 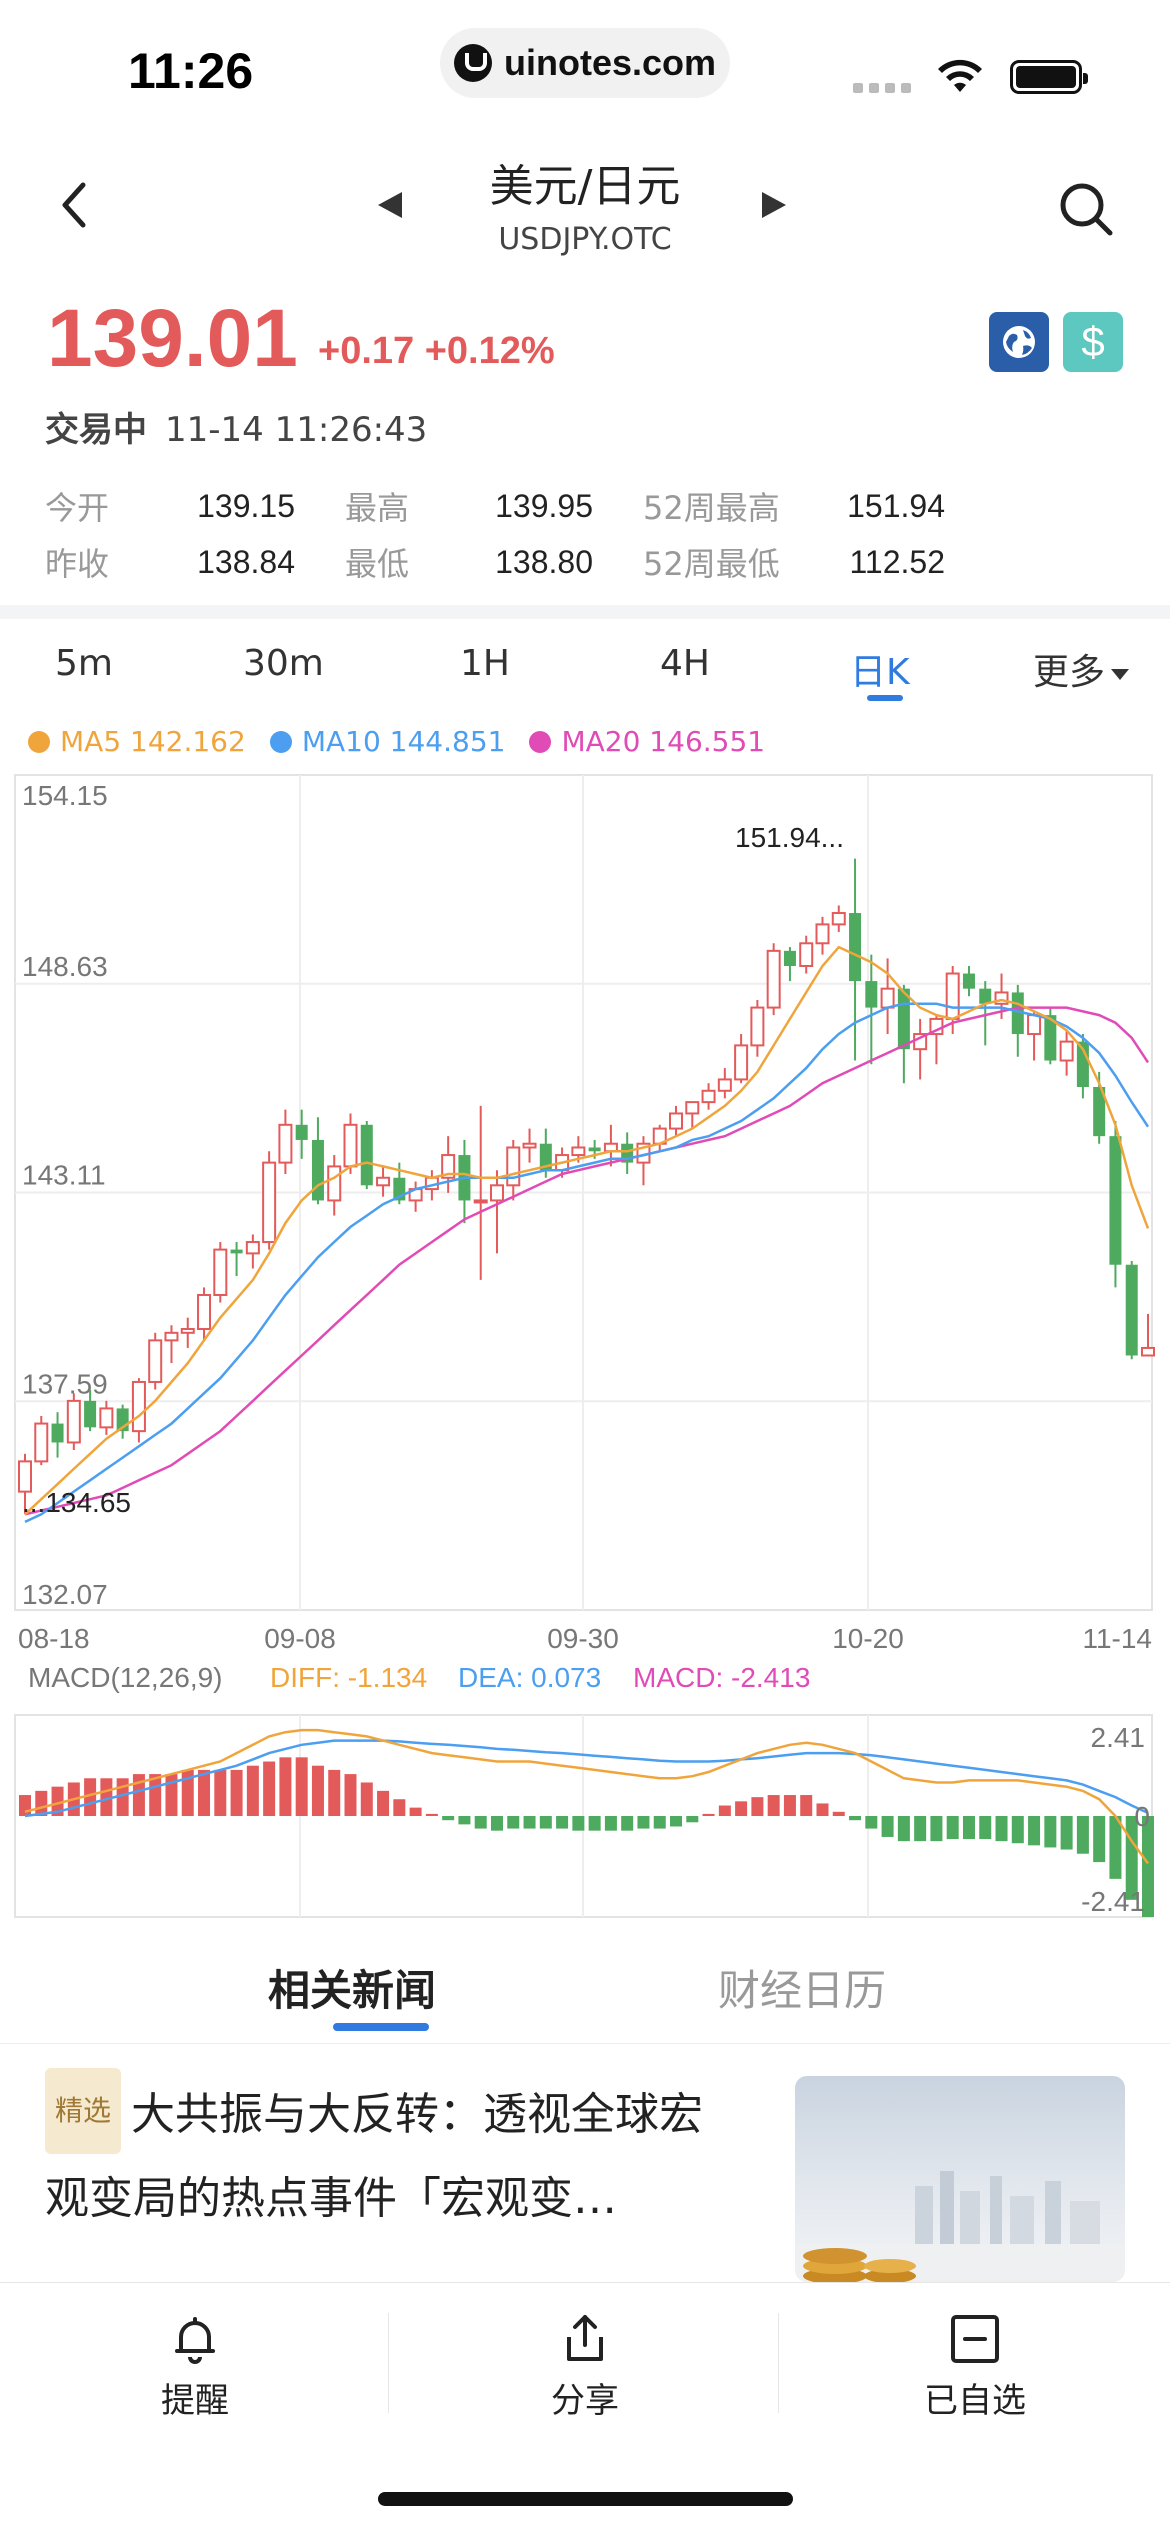 I want to click on tab-more: 更多, so click(x=1081, y=669).